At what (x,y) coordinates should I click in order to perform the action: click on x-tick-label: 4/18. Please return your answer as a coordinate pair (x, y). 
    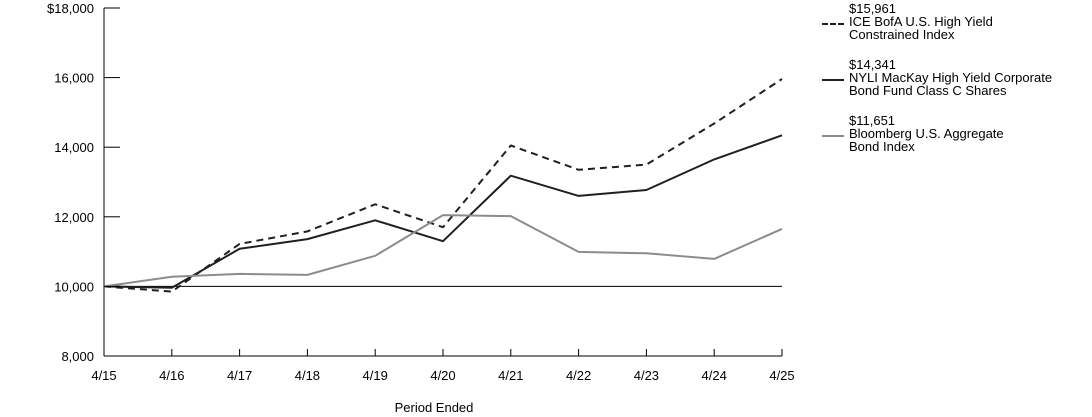
    Looking at the image, I should click on (307, 375).